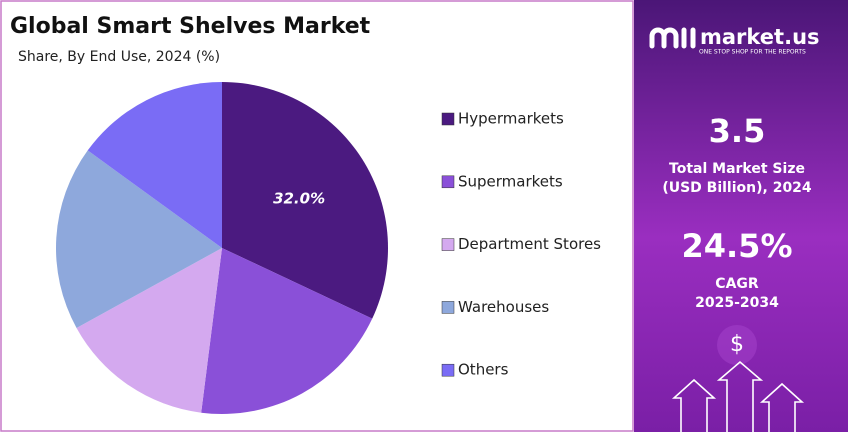 Image resolution: width=848 pixels, height=432 pixels. Describe the element at coordinates (510, 181) in the screenshot. I see `legend-label: Supermarkets` at that location.